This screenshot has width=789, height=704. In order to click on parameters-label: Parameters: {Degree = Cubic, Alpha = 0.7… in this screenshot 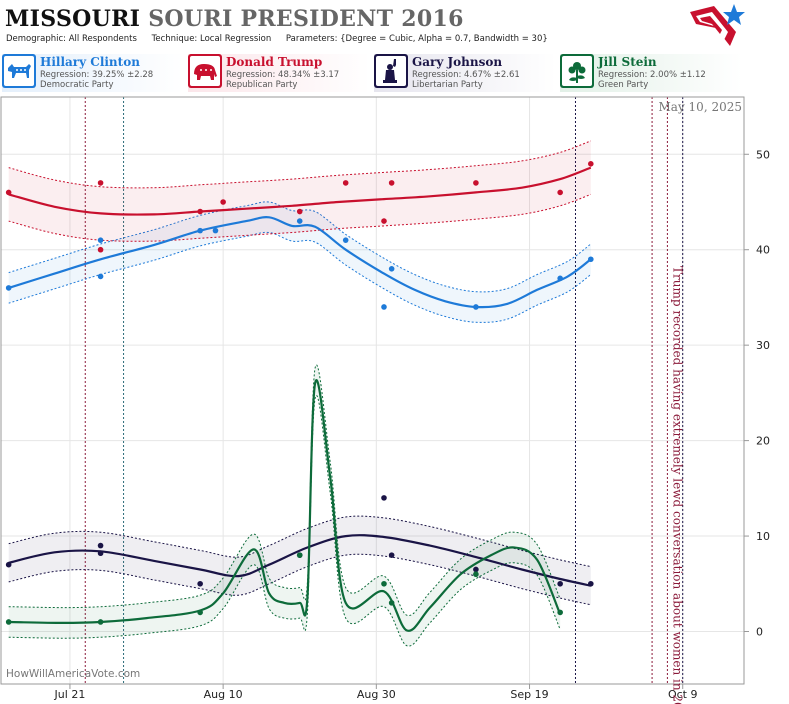, I will do `click(416, 39)`.